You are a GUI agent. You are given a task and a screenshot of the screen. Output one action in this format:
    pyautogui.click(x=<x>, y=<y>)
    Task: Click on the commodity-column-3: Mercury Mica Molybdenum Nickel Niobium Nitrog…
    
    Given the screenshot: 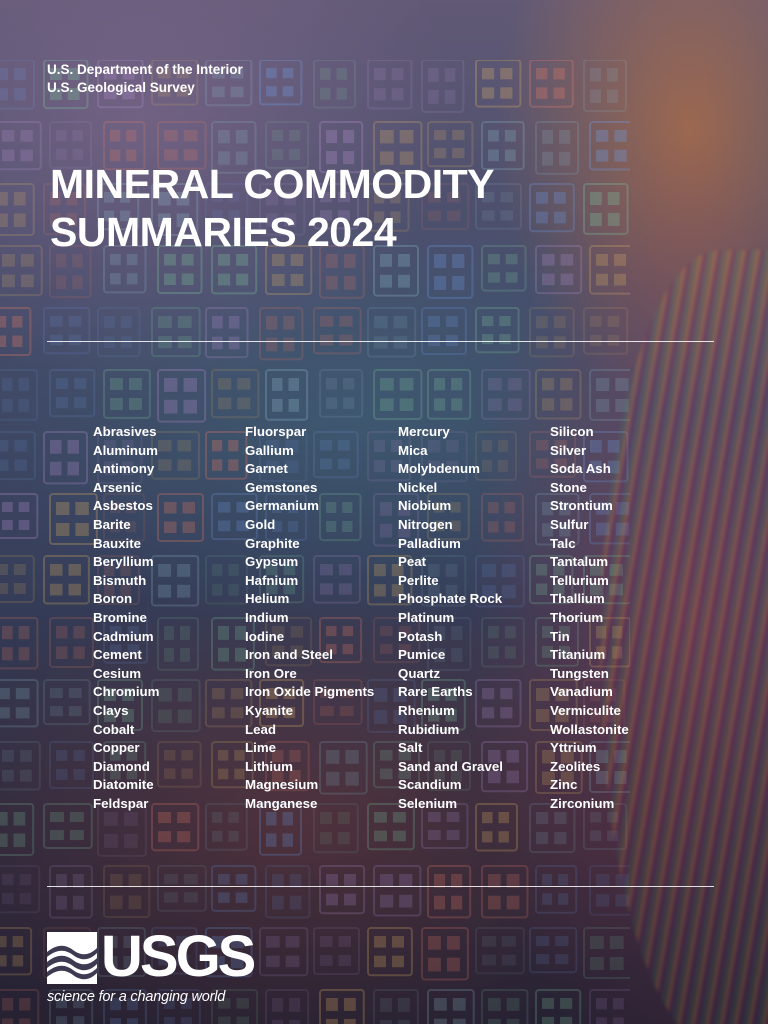 What is the action you would take?
    pyautogui.click(x=474, y=618)
    